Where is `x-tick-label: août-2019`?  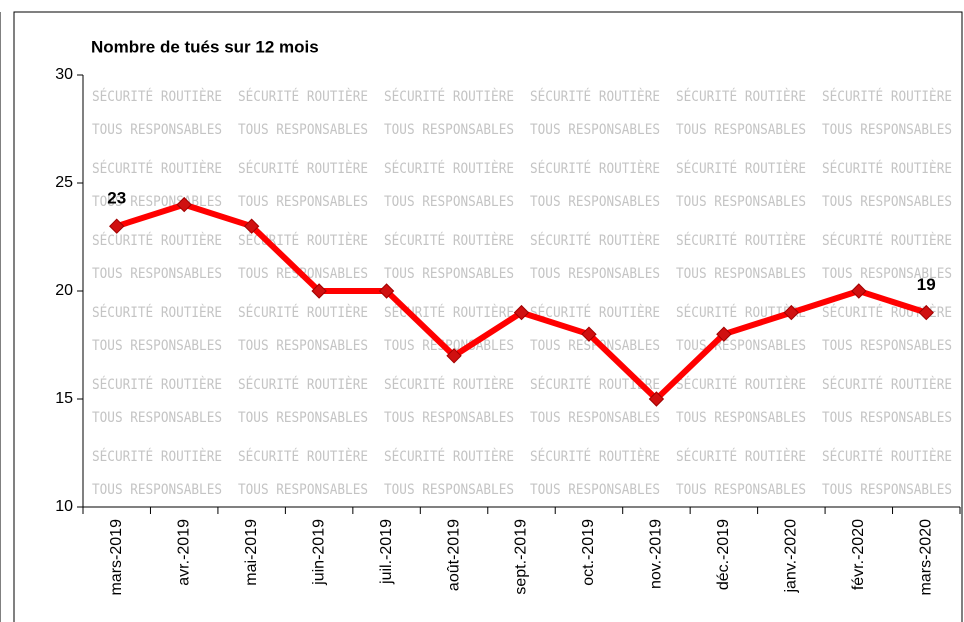
x-tick-label: août-2019 is located at coordinates (453, 555).